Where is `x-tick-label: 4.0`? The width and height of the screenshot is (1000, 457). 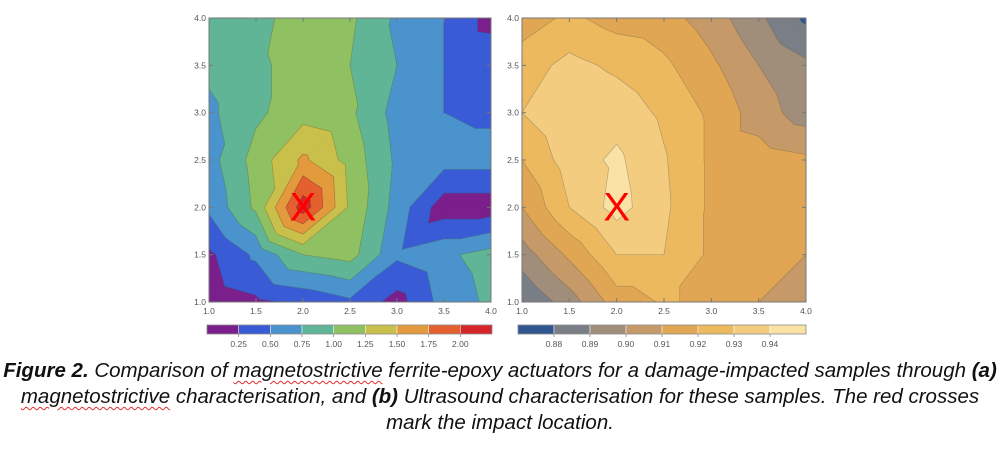
x-tick-label: 4.0 is located at coordinates (491, 311).